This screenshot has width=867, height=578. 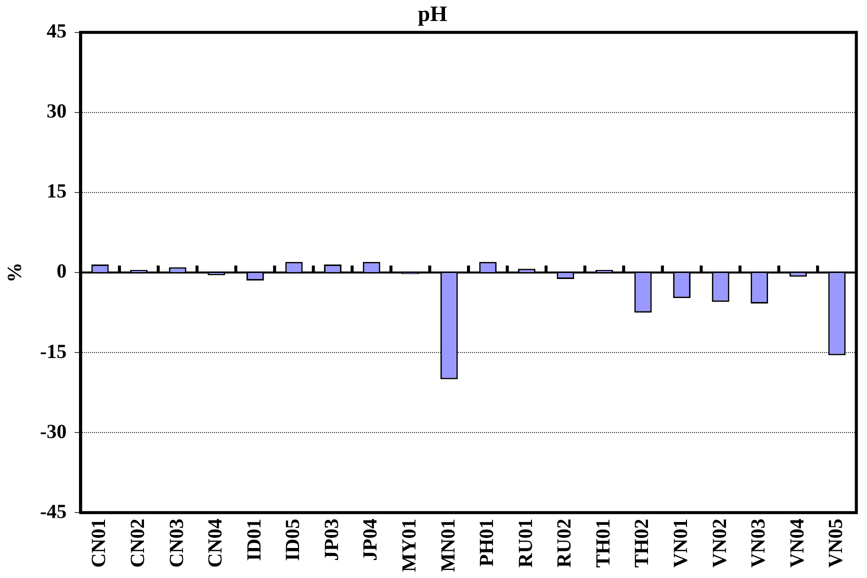 What do you see at coordinates (371, 539) in the screenshot?
I see `x-tick-label: JP04` at bounding box center [371, 539].